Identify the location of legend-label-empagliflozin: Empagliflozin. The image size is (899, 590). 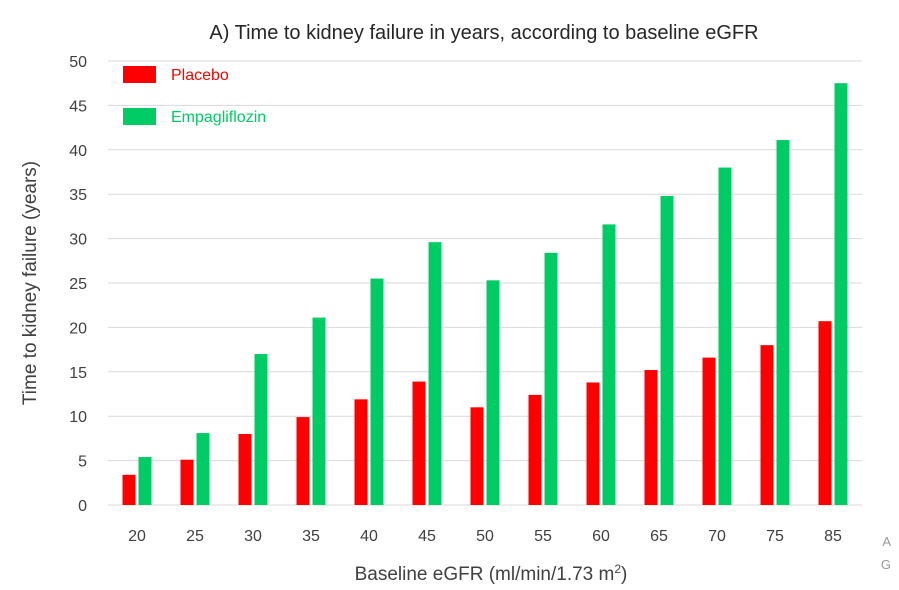
(218, 117).